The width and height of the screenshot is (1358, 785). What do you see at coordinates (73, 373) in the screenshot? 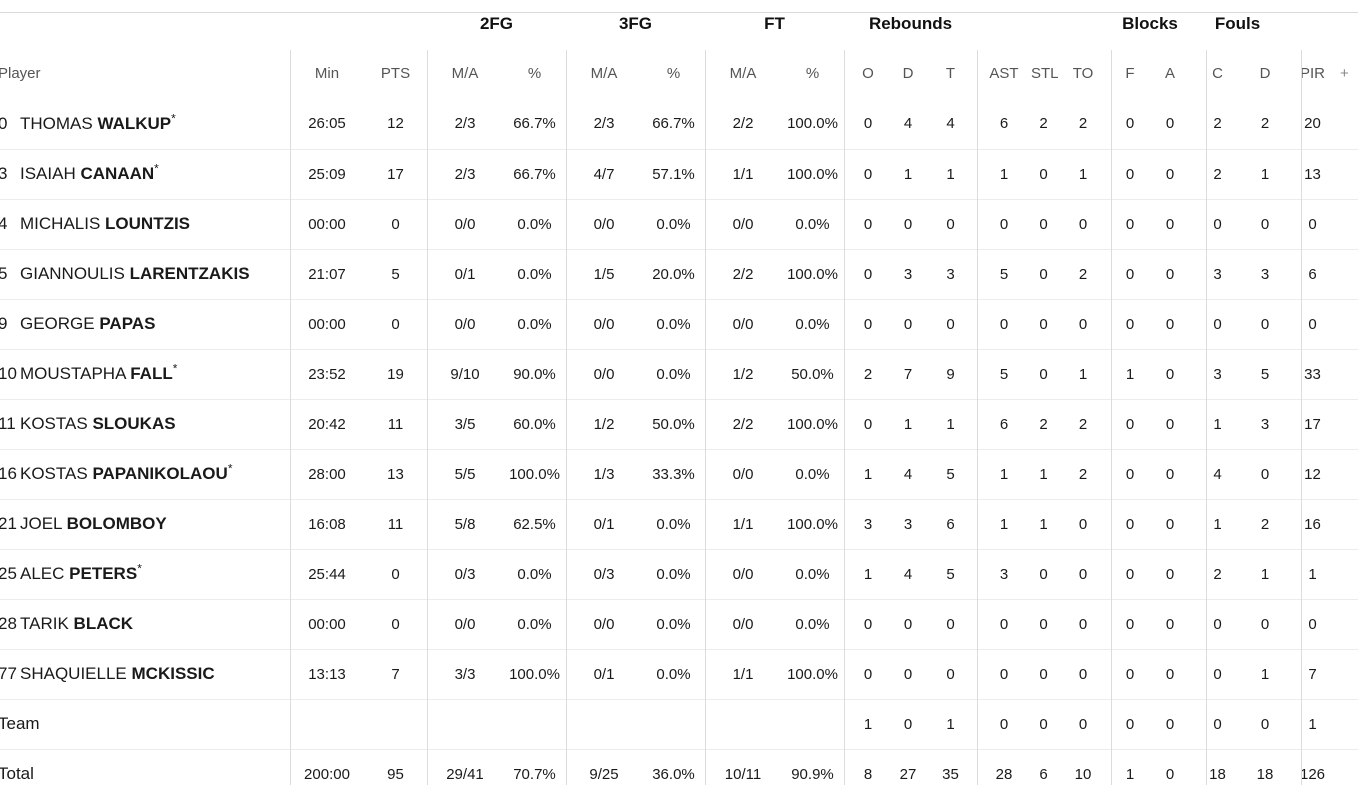
I see `player-first-name: MOUSTAPHA` at bounding box center [73, 373].